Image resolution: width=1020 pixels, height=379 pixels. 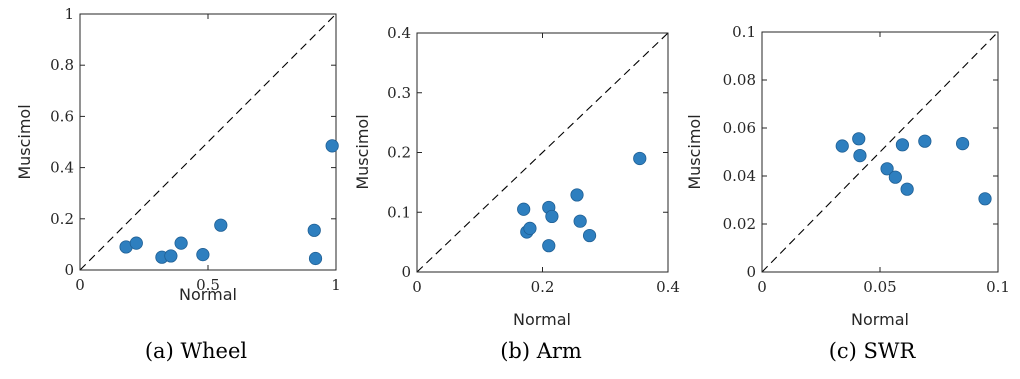 I want to click on y-tick-label: 0.08, so click(x=739, y=80).